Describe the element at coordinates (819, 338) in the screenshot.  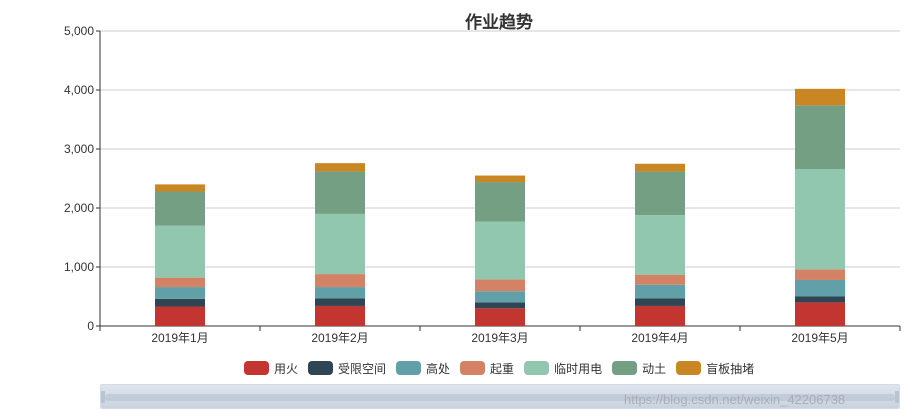
I see `x-tick-label: 2019年5月` at that location.